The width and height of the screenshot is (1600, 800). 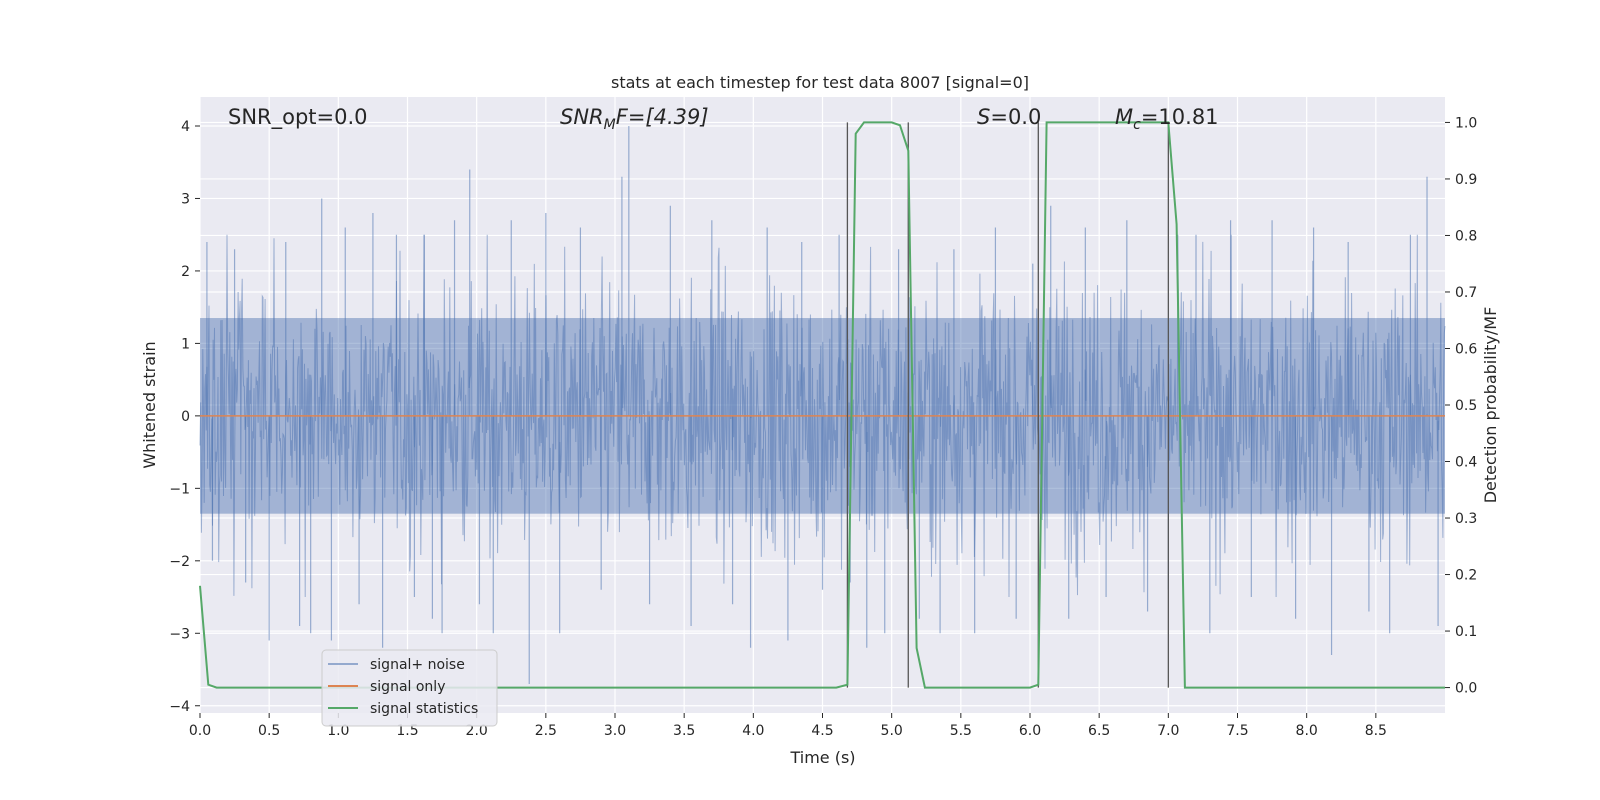 I want to click on x-tick-label: 4.0, so click(x=753, y=731).